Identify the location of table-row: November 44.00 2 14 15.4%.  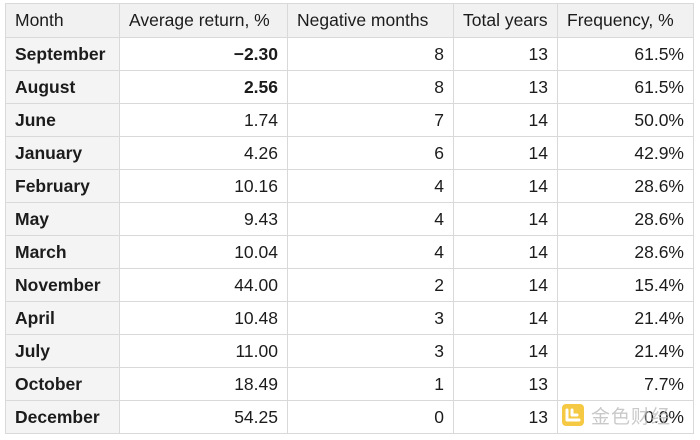
(349, 285).